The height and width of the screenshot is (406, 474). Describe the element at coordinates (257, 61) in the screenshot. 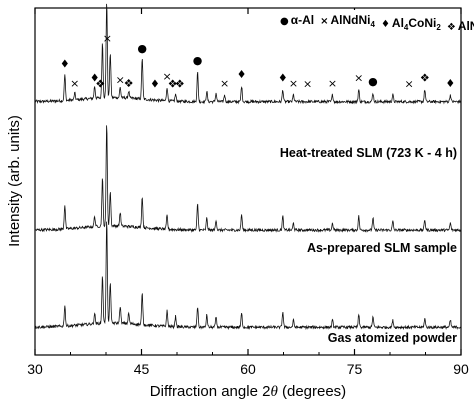

I see `phase-marker-layer: ♦× ♦❖××❖●♦×❖❖●×♦ ♦ × × × × ● × ❖ ♦` at that location.